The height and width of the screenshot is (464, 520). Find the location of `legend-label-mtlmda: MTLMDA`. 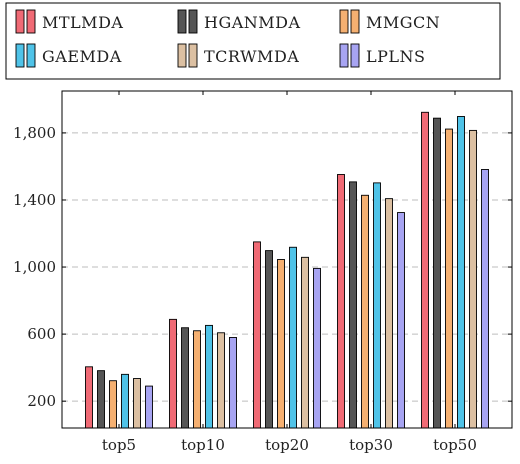

legend-label-mtlmda: MTLMDA is located at coordinates (82, 22).